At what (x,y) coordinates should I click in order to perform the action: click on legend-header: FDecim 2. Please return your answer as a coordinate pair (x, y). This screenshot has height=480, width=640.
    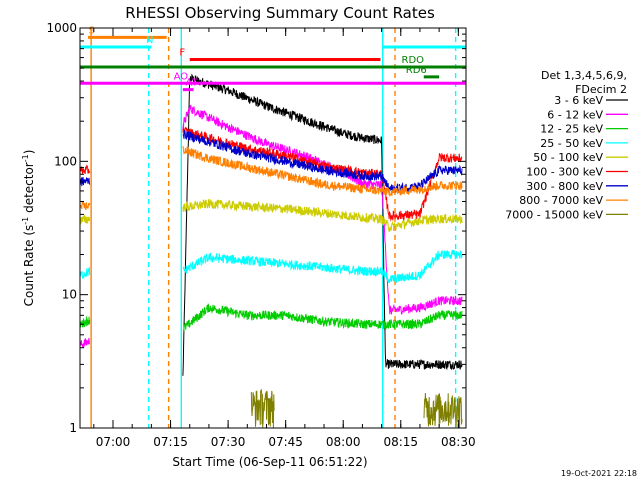
    Looking at the image, I should click on (601, 89).